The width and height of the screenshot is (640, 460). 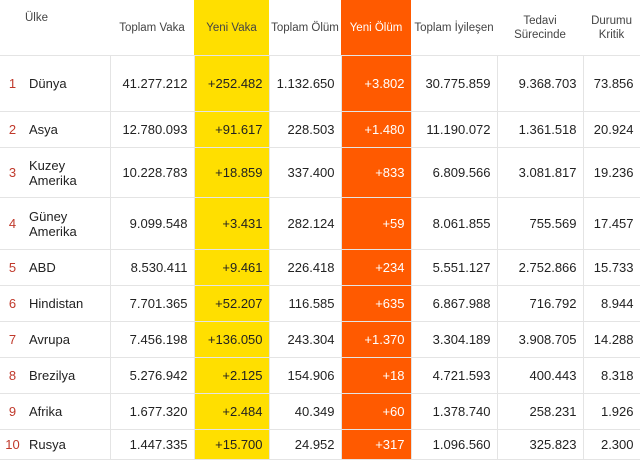 I want to click on row-total-deaths: 154.906, so click(x=305, y=375).